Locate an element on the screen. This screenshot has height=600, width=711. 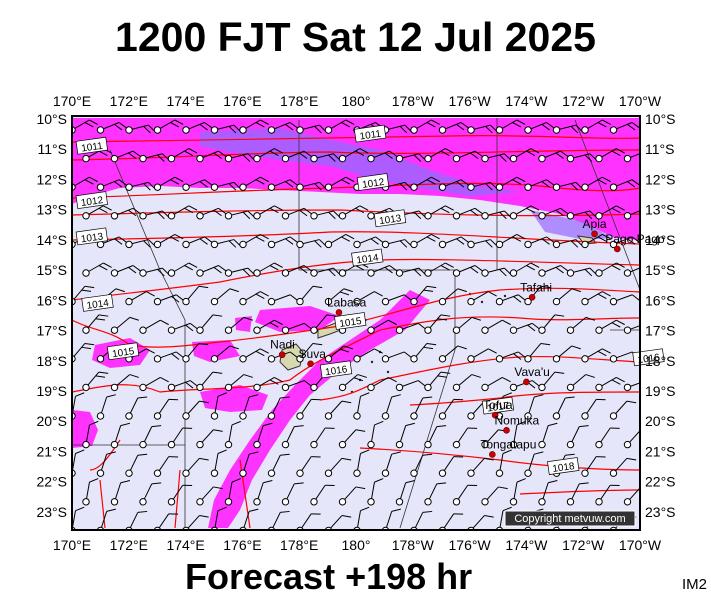
isobar-label: 1016 is located at coordinates (336, 369).